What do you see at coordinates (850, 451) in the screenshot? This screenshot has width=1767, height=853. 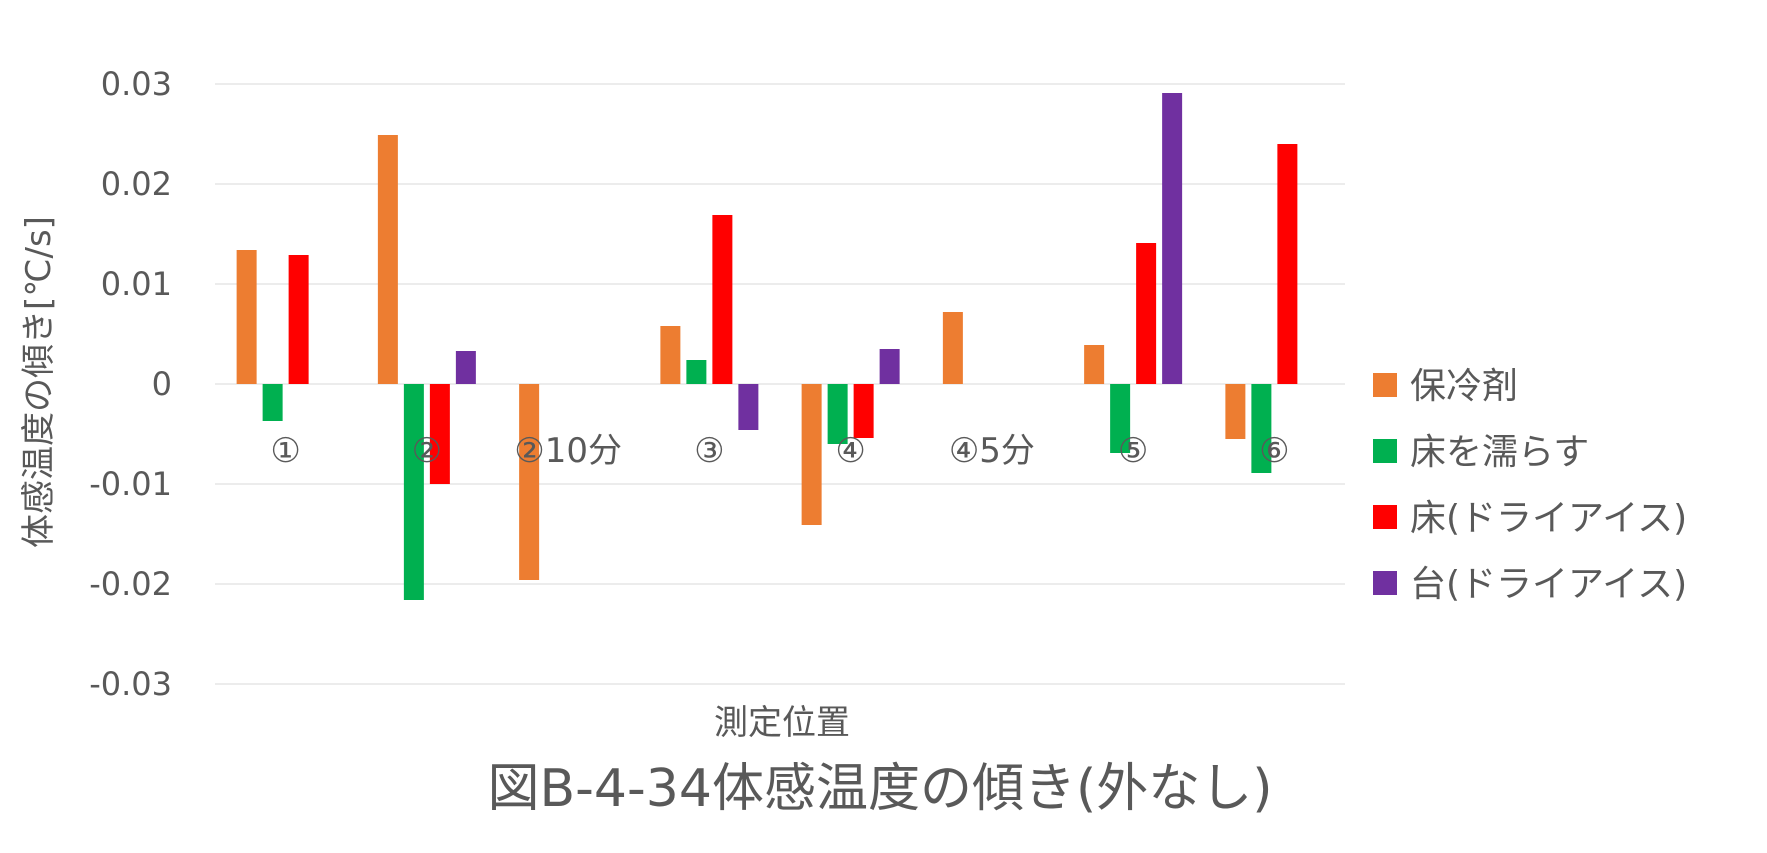 I see `category-label: ④` at bounding box center [850, 451].